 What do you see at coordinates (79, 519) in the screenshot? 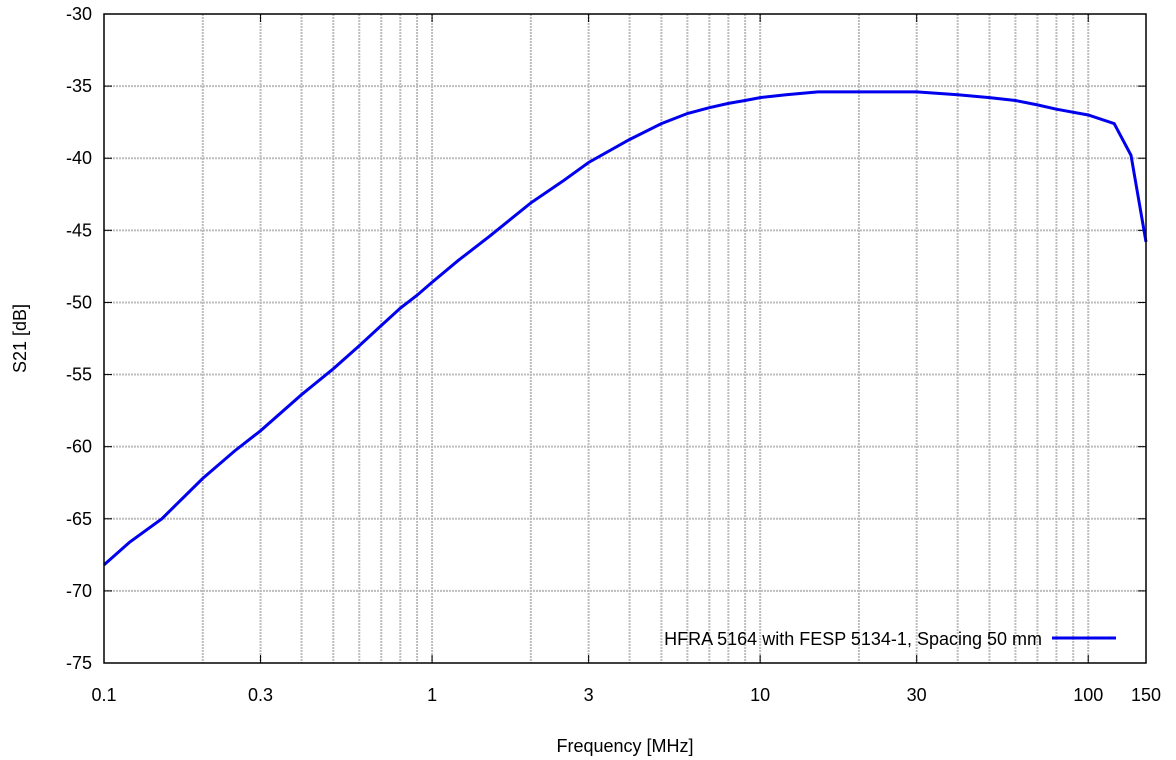
I see `y-tick-label: -65` at bounding box center [79, 519].